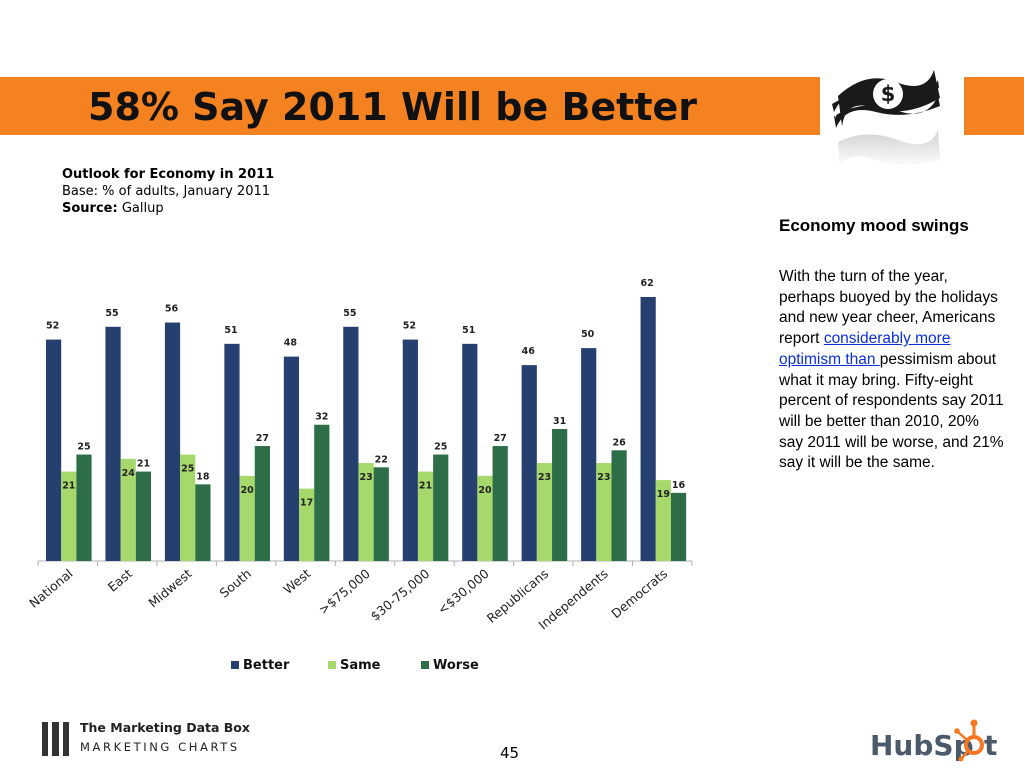 This screenshot has height=768, width=1024. What do you see at coordinates (165, 727) in the screenshot?
I see `brand-line1: The Marketing Data Box` at bounding box center [165, 727].